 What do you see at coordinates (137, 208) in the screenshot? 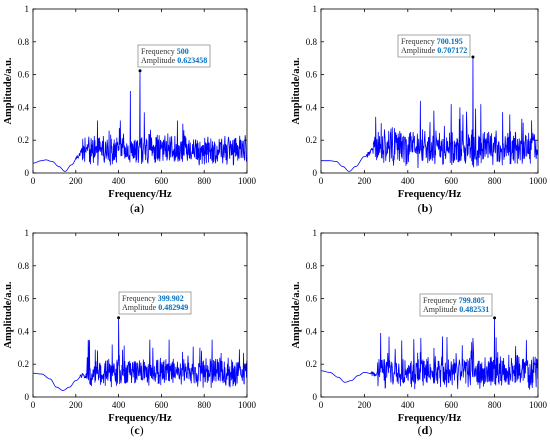
I see `panel-label: (a)` at bounding box center [137, 208].